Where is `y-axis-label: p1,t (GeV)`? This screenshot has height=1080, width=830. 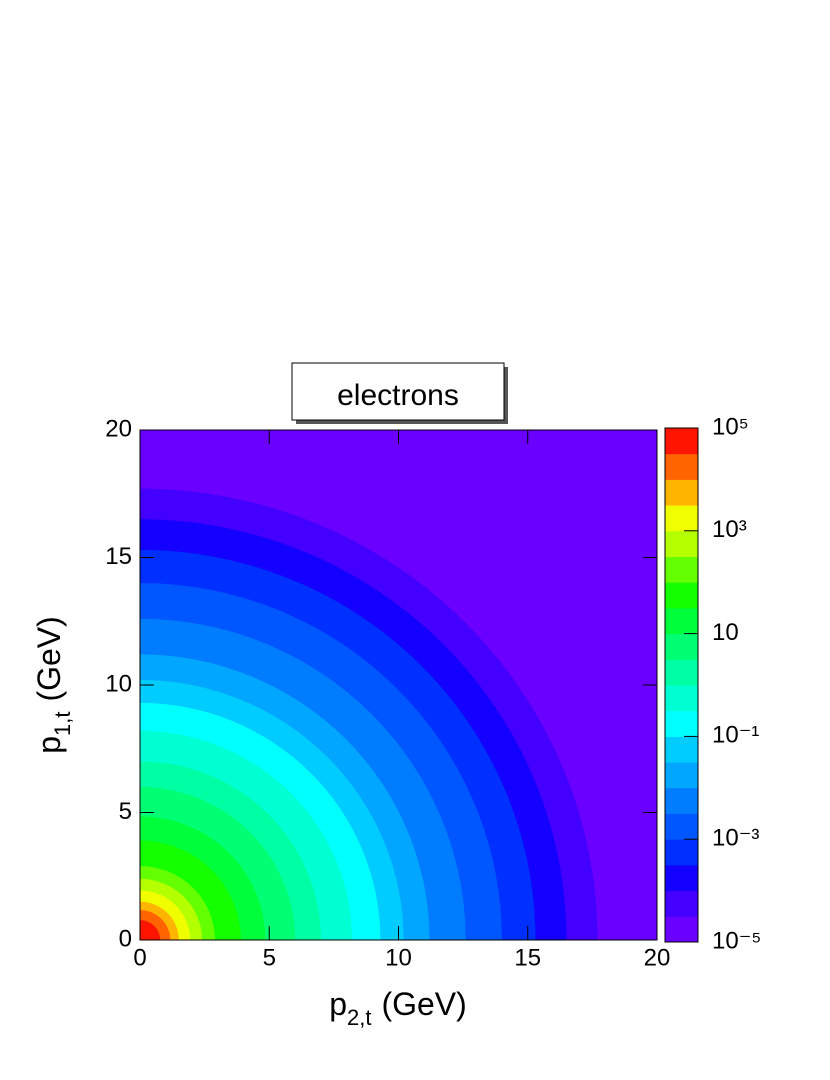 y-axis-label: p1,t (GeV) is located at coordinates (53, 685).